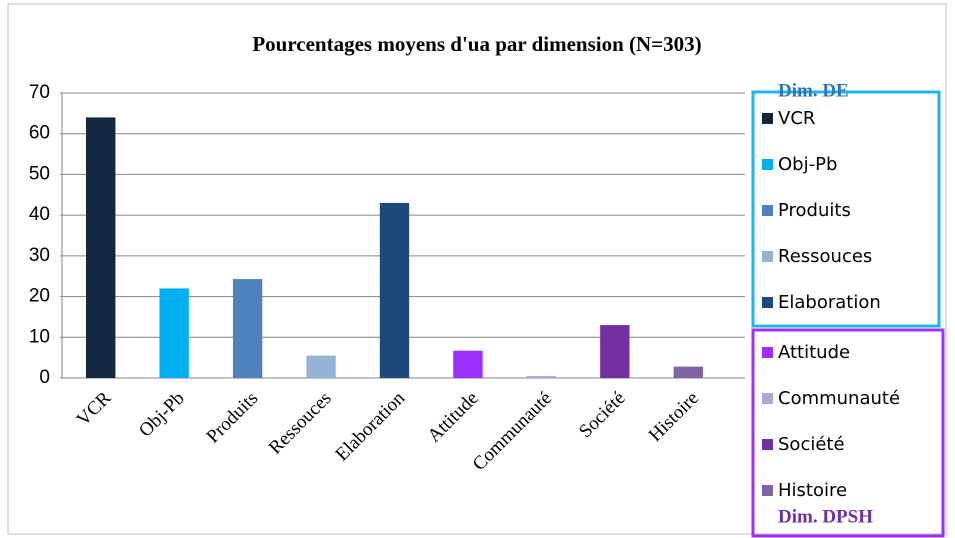 The image size is (955, 538). Describe the element at coordinates (39, 255) in the screenshot. I see `y-tick-label: 30` at that location.